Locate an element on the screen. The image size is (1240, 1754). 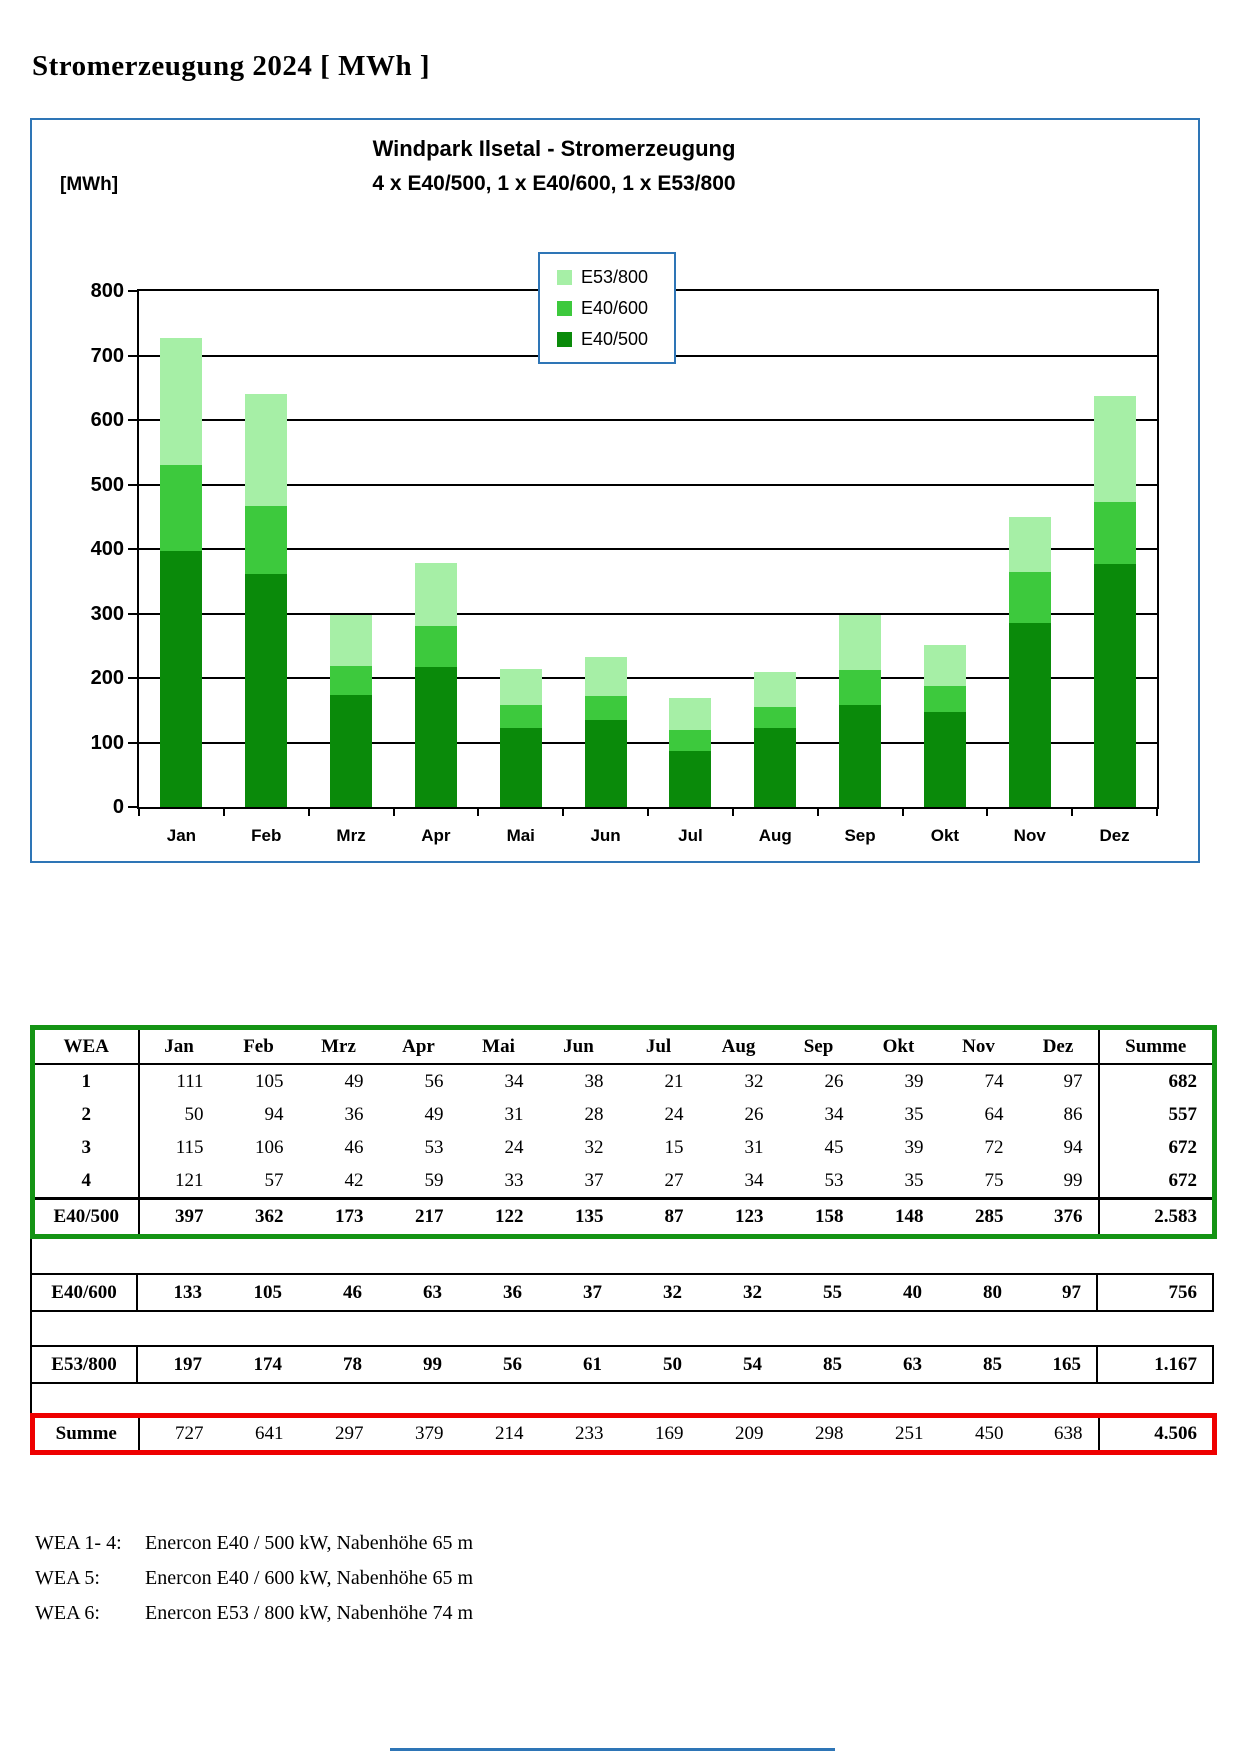
value-cell: 31 is located at coordinates (514, 1114).